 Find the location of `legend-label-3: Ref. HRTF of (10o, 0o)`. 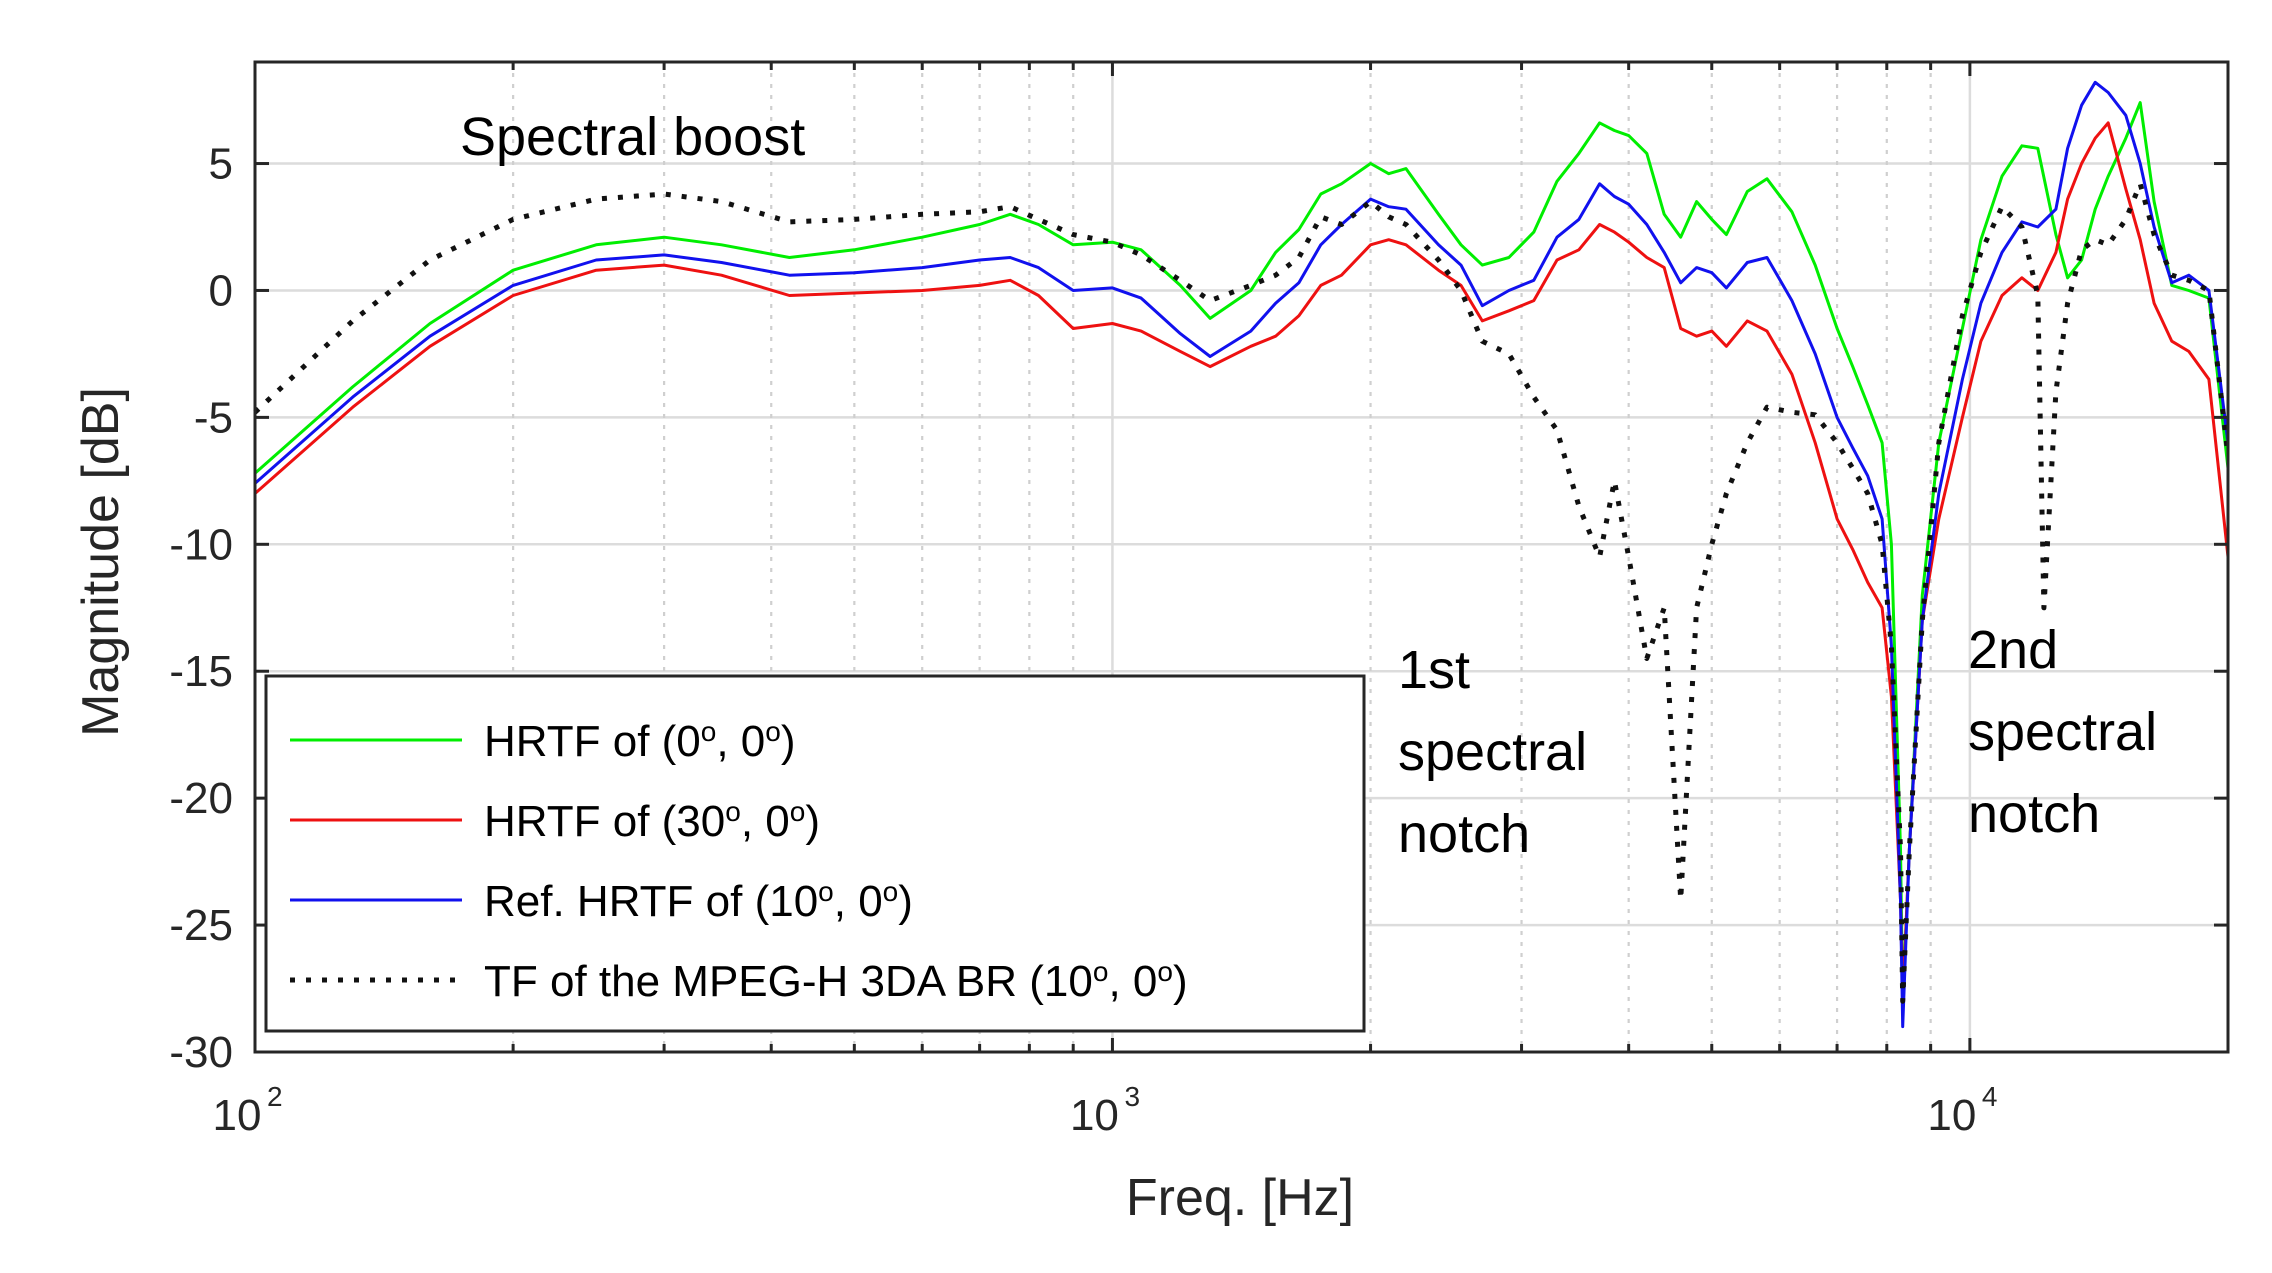

legend-label-3: Ref. HRTF of (10o, 0o) is located at coordinates (698, 901).